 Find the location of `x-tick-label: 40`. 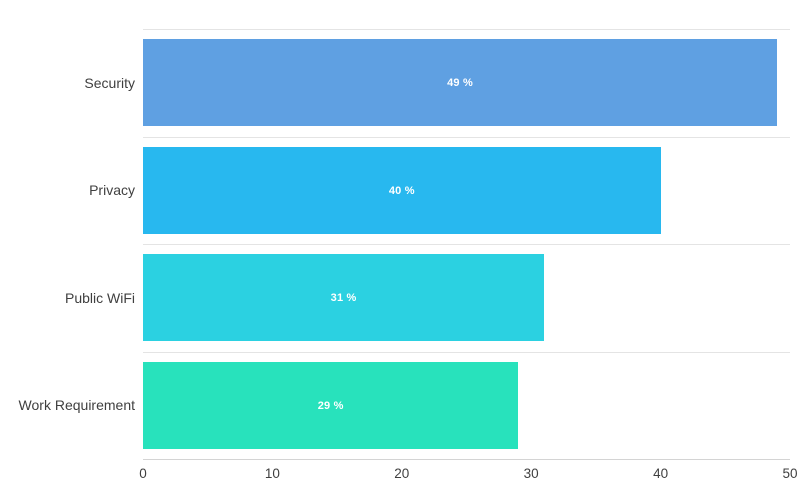

x-tick-label: 40 is located at coordinates (661, 473).